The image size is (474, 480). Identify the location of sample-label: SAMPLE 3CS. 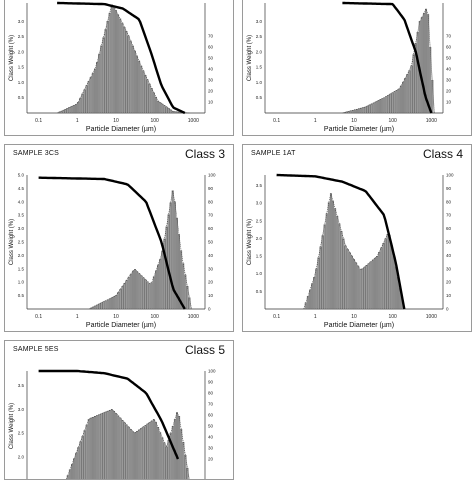
(36, 153).